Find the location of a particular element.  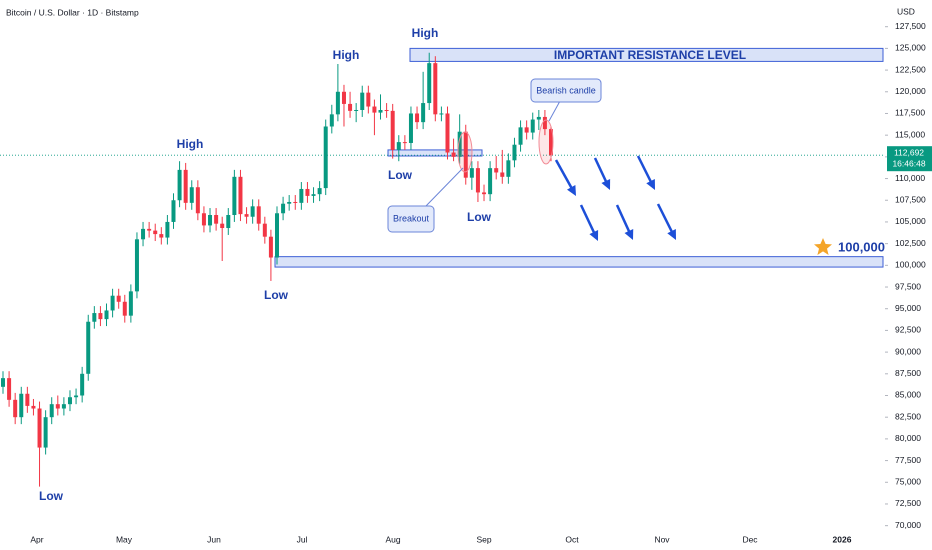

star-icon is located at coordinates (823, 246).